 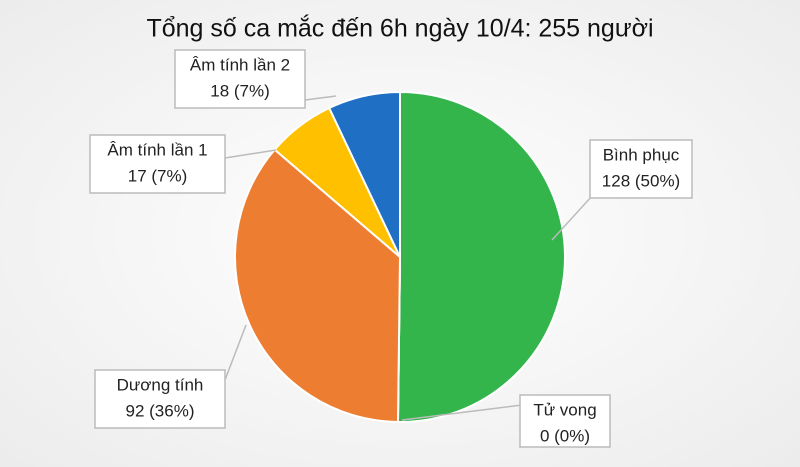 What do you see at coordinates (641, 180) in the screenshot?
I see `value-label: 128 (50%)` at bounding box center [641, 180].